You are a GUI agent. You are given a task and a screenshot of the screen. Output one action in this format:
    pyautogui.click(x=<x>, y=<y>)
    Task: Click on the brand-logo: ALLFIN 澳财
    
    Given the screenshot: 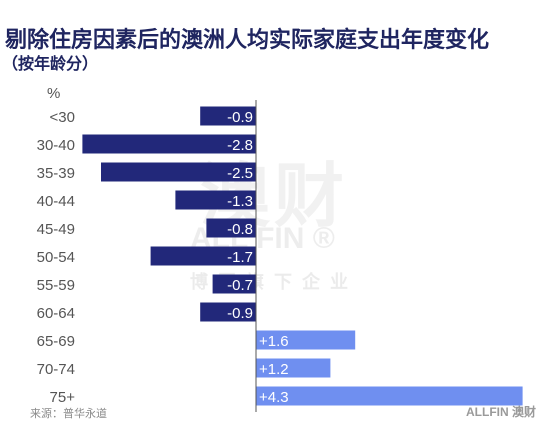 What is the action you would take?
    pyautogui.click(x=501, y=412)
    